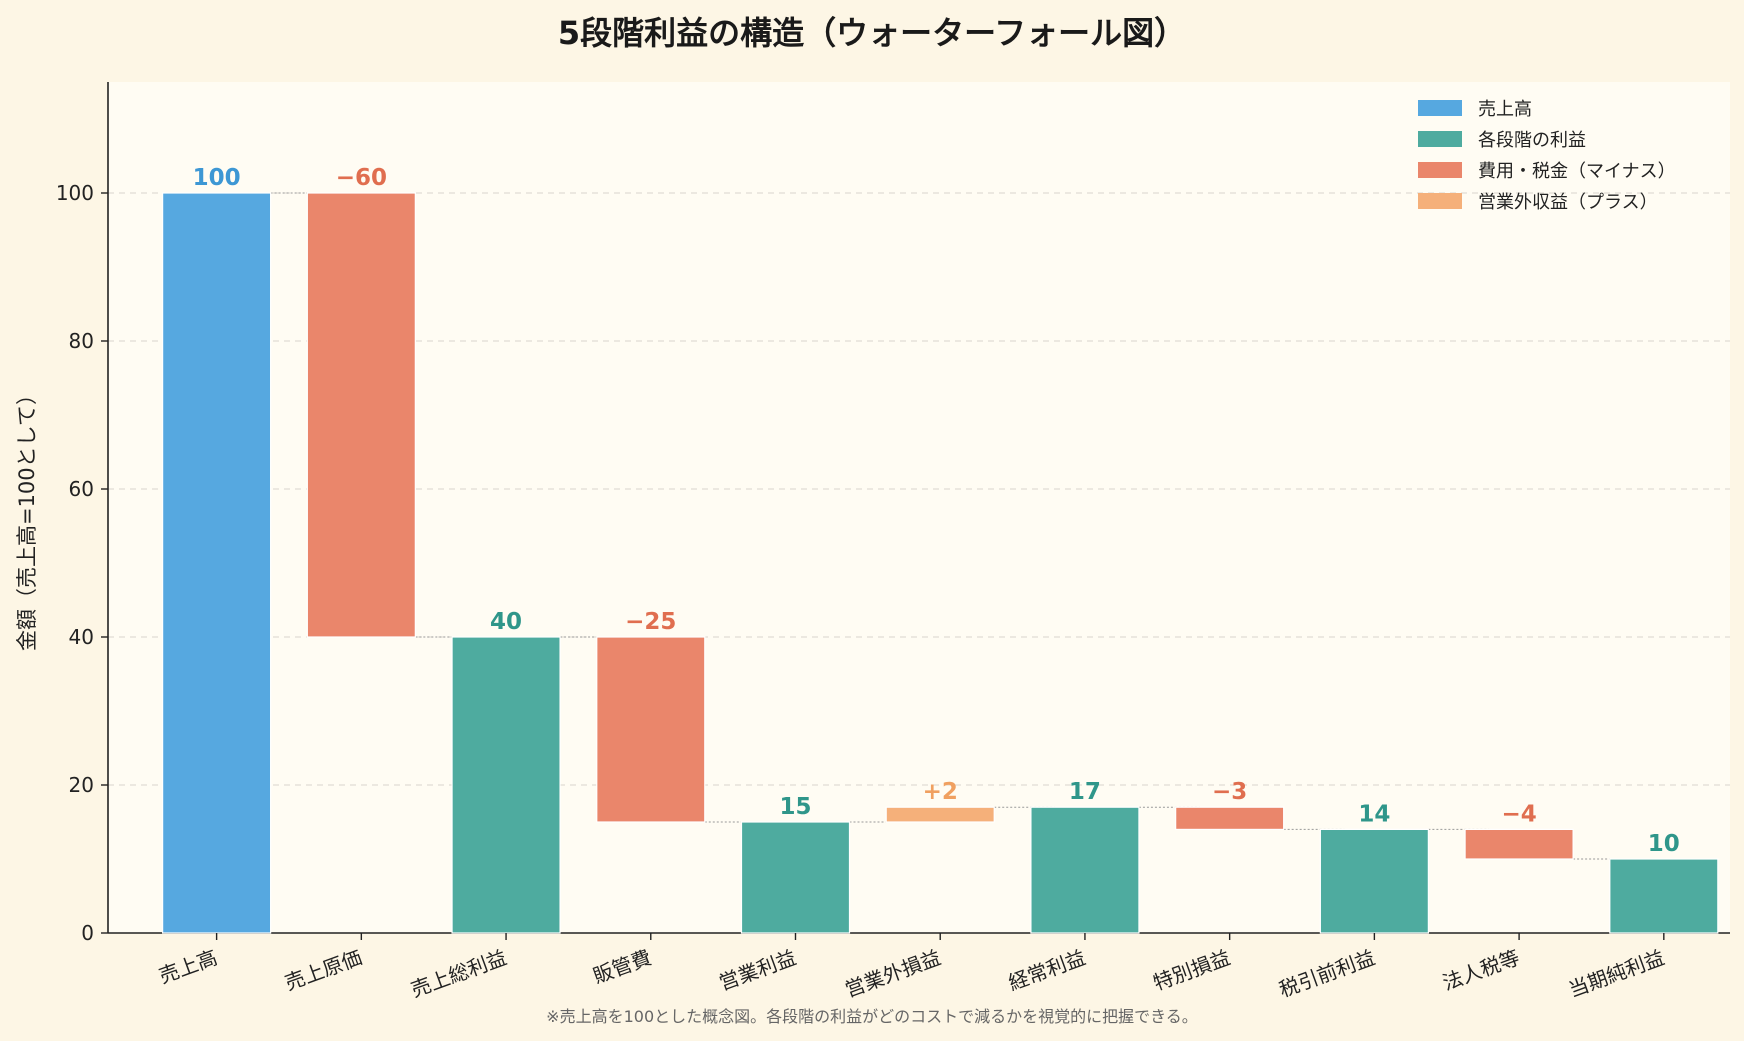 This screenshot has height=1041, width=1744. Describe the element at coordinates (1440, 201) in the screenshot. I see `legend-swatch-gain` at that location.